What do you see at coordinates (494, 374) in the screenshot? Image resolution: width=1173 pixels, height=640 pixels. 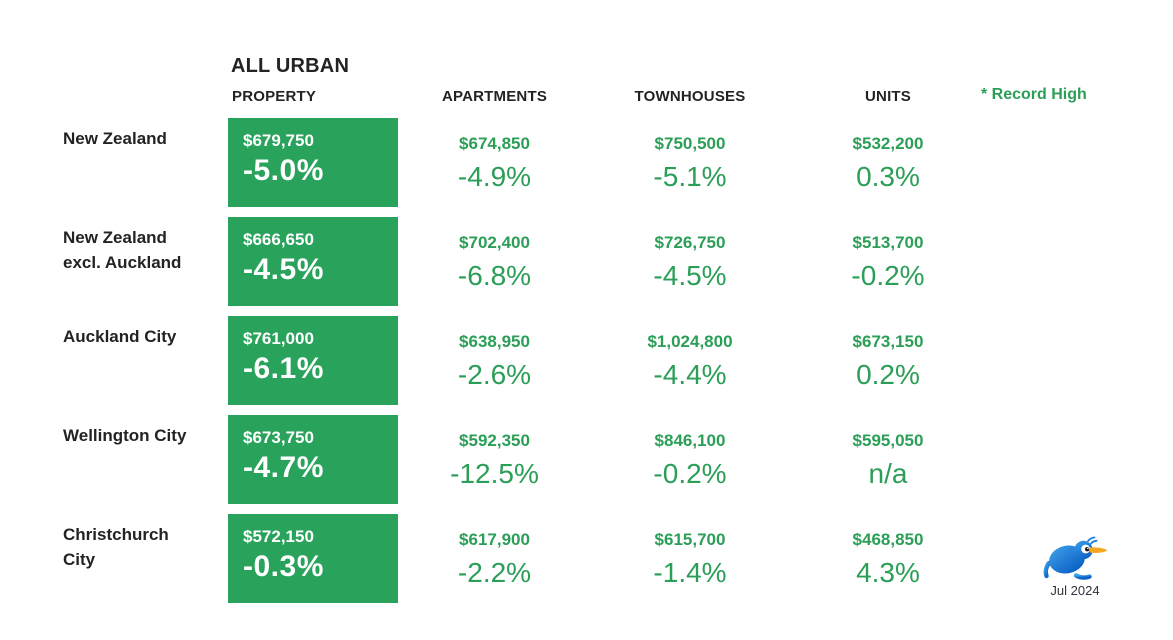 I see `apartments-change: -2.6%` at bounding box center [494, 374].